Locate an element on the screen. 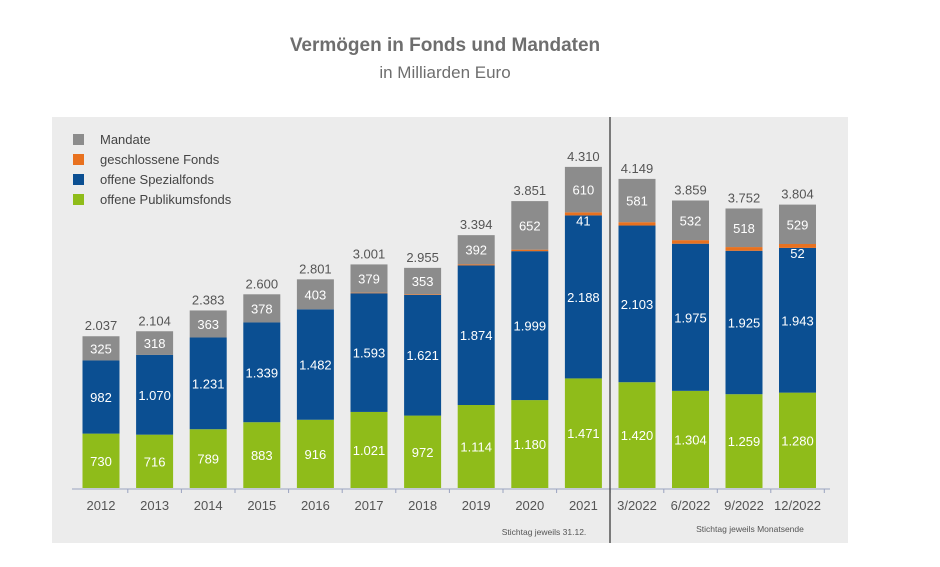  data-label: 883 is located at coordinates (262, 455).